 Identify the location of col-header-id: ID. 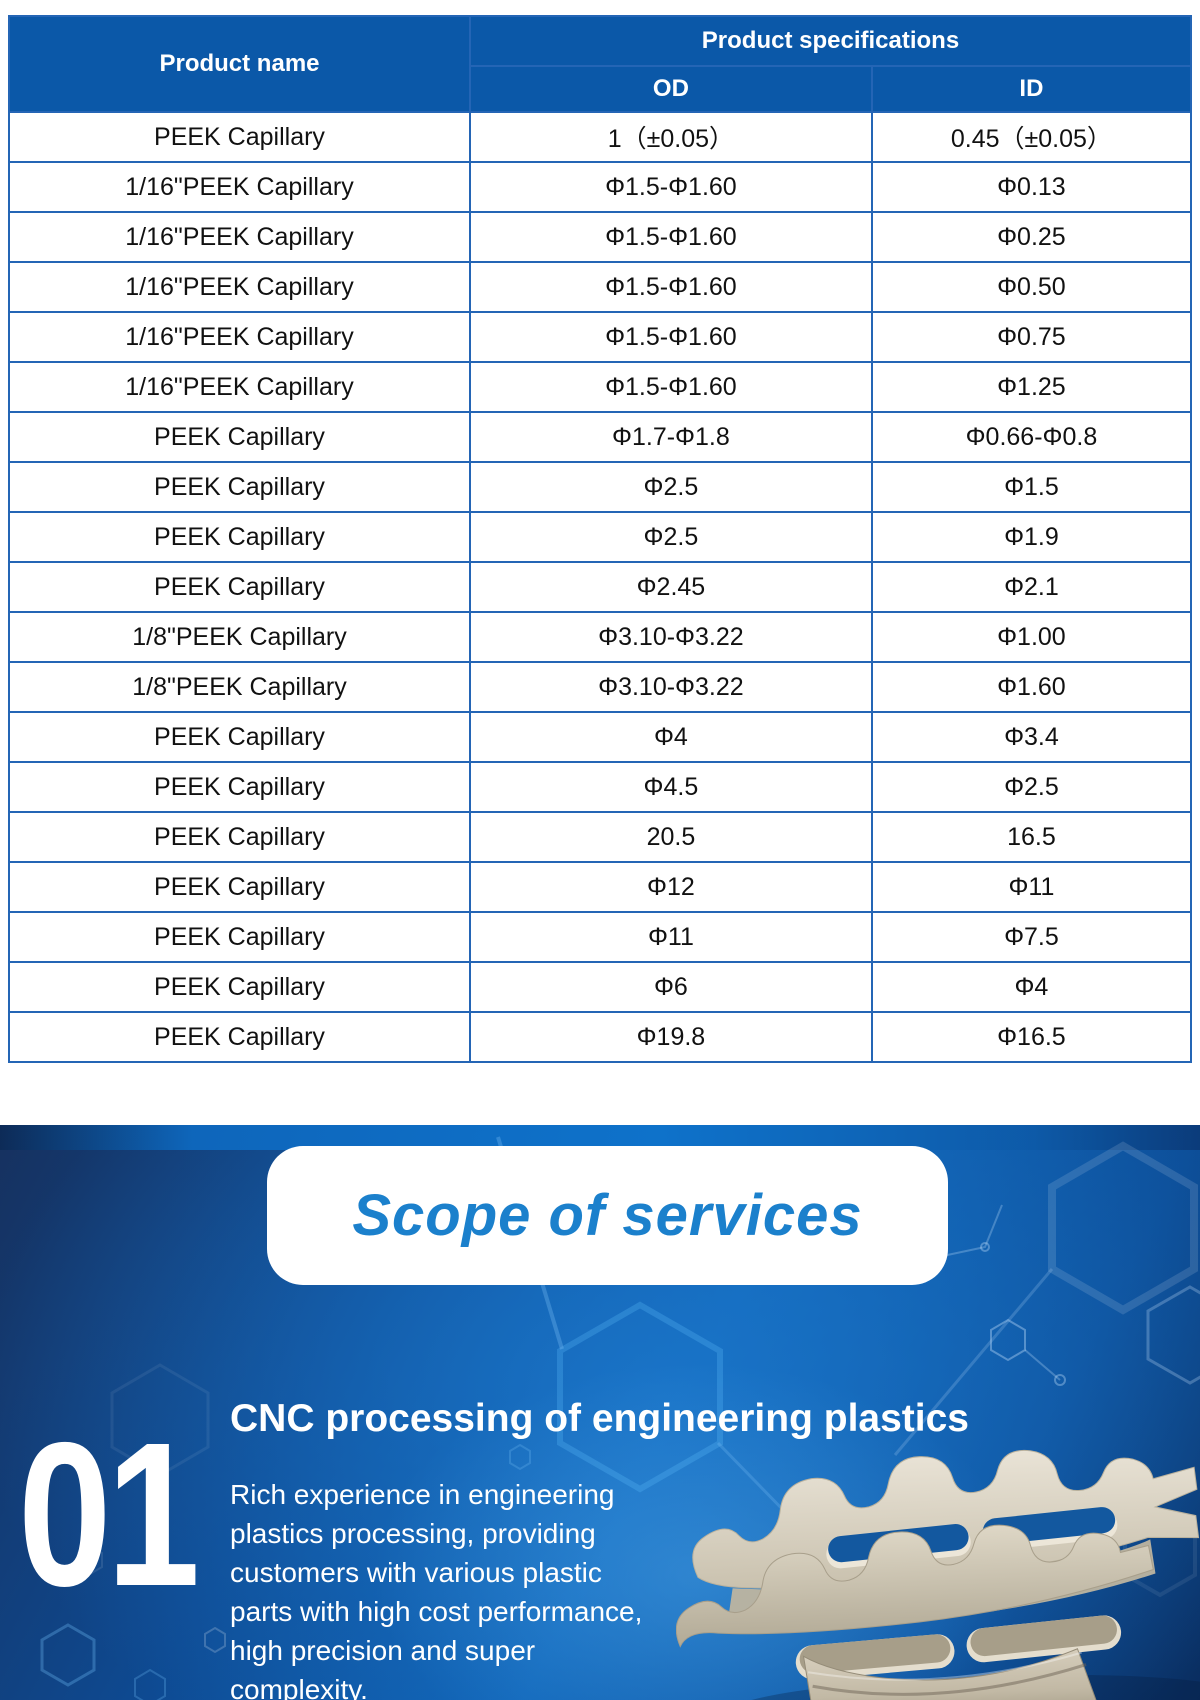
(1031, 89).